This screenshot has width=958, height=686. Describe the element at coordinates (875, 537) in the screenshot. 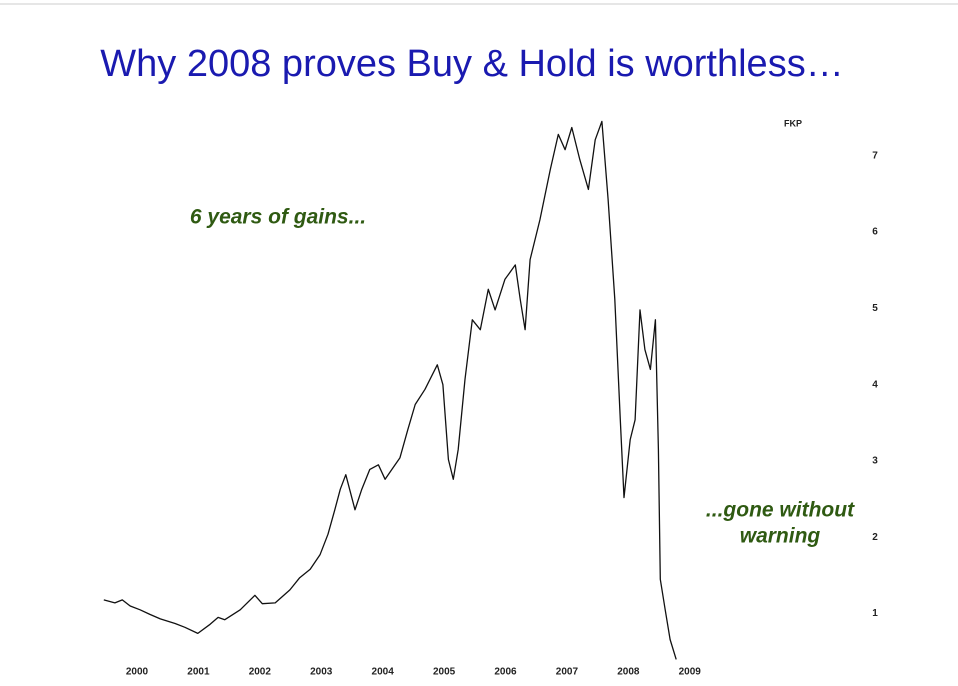

I see `y-tick-label: 2` at that location.